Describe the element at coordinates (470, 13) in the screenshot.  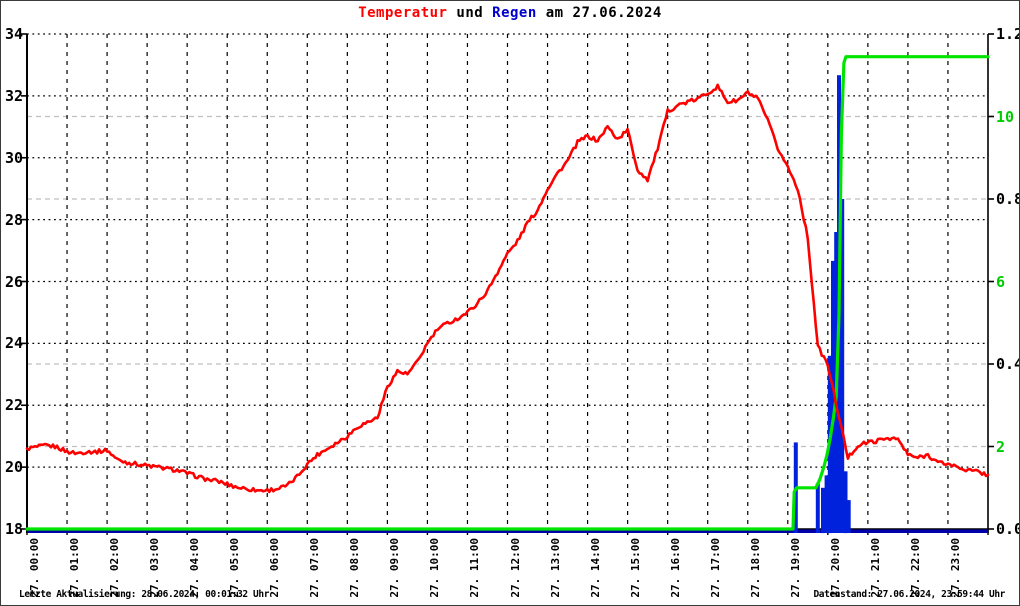
I see `title-und: und` at that location.